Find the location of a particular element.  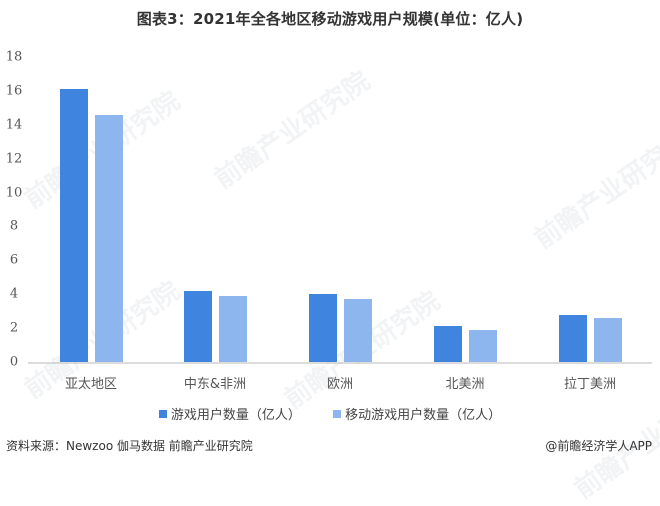

chart-title: 图表3：2021年全各地区移动游戏用户规模(单位：亿人) is located at coordinates (330, 19).